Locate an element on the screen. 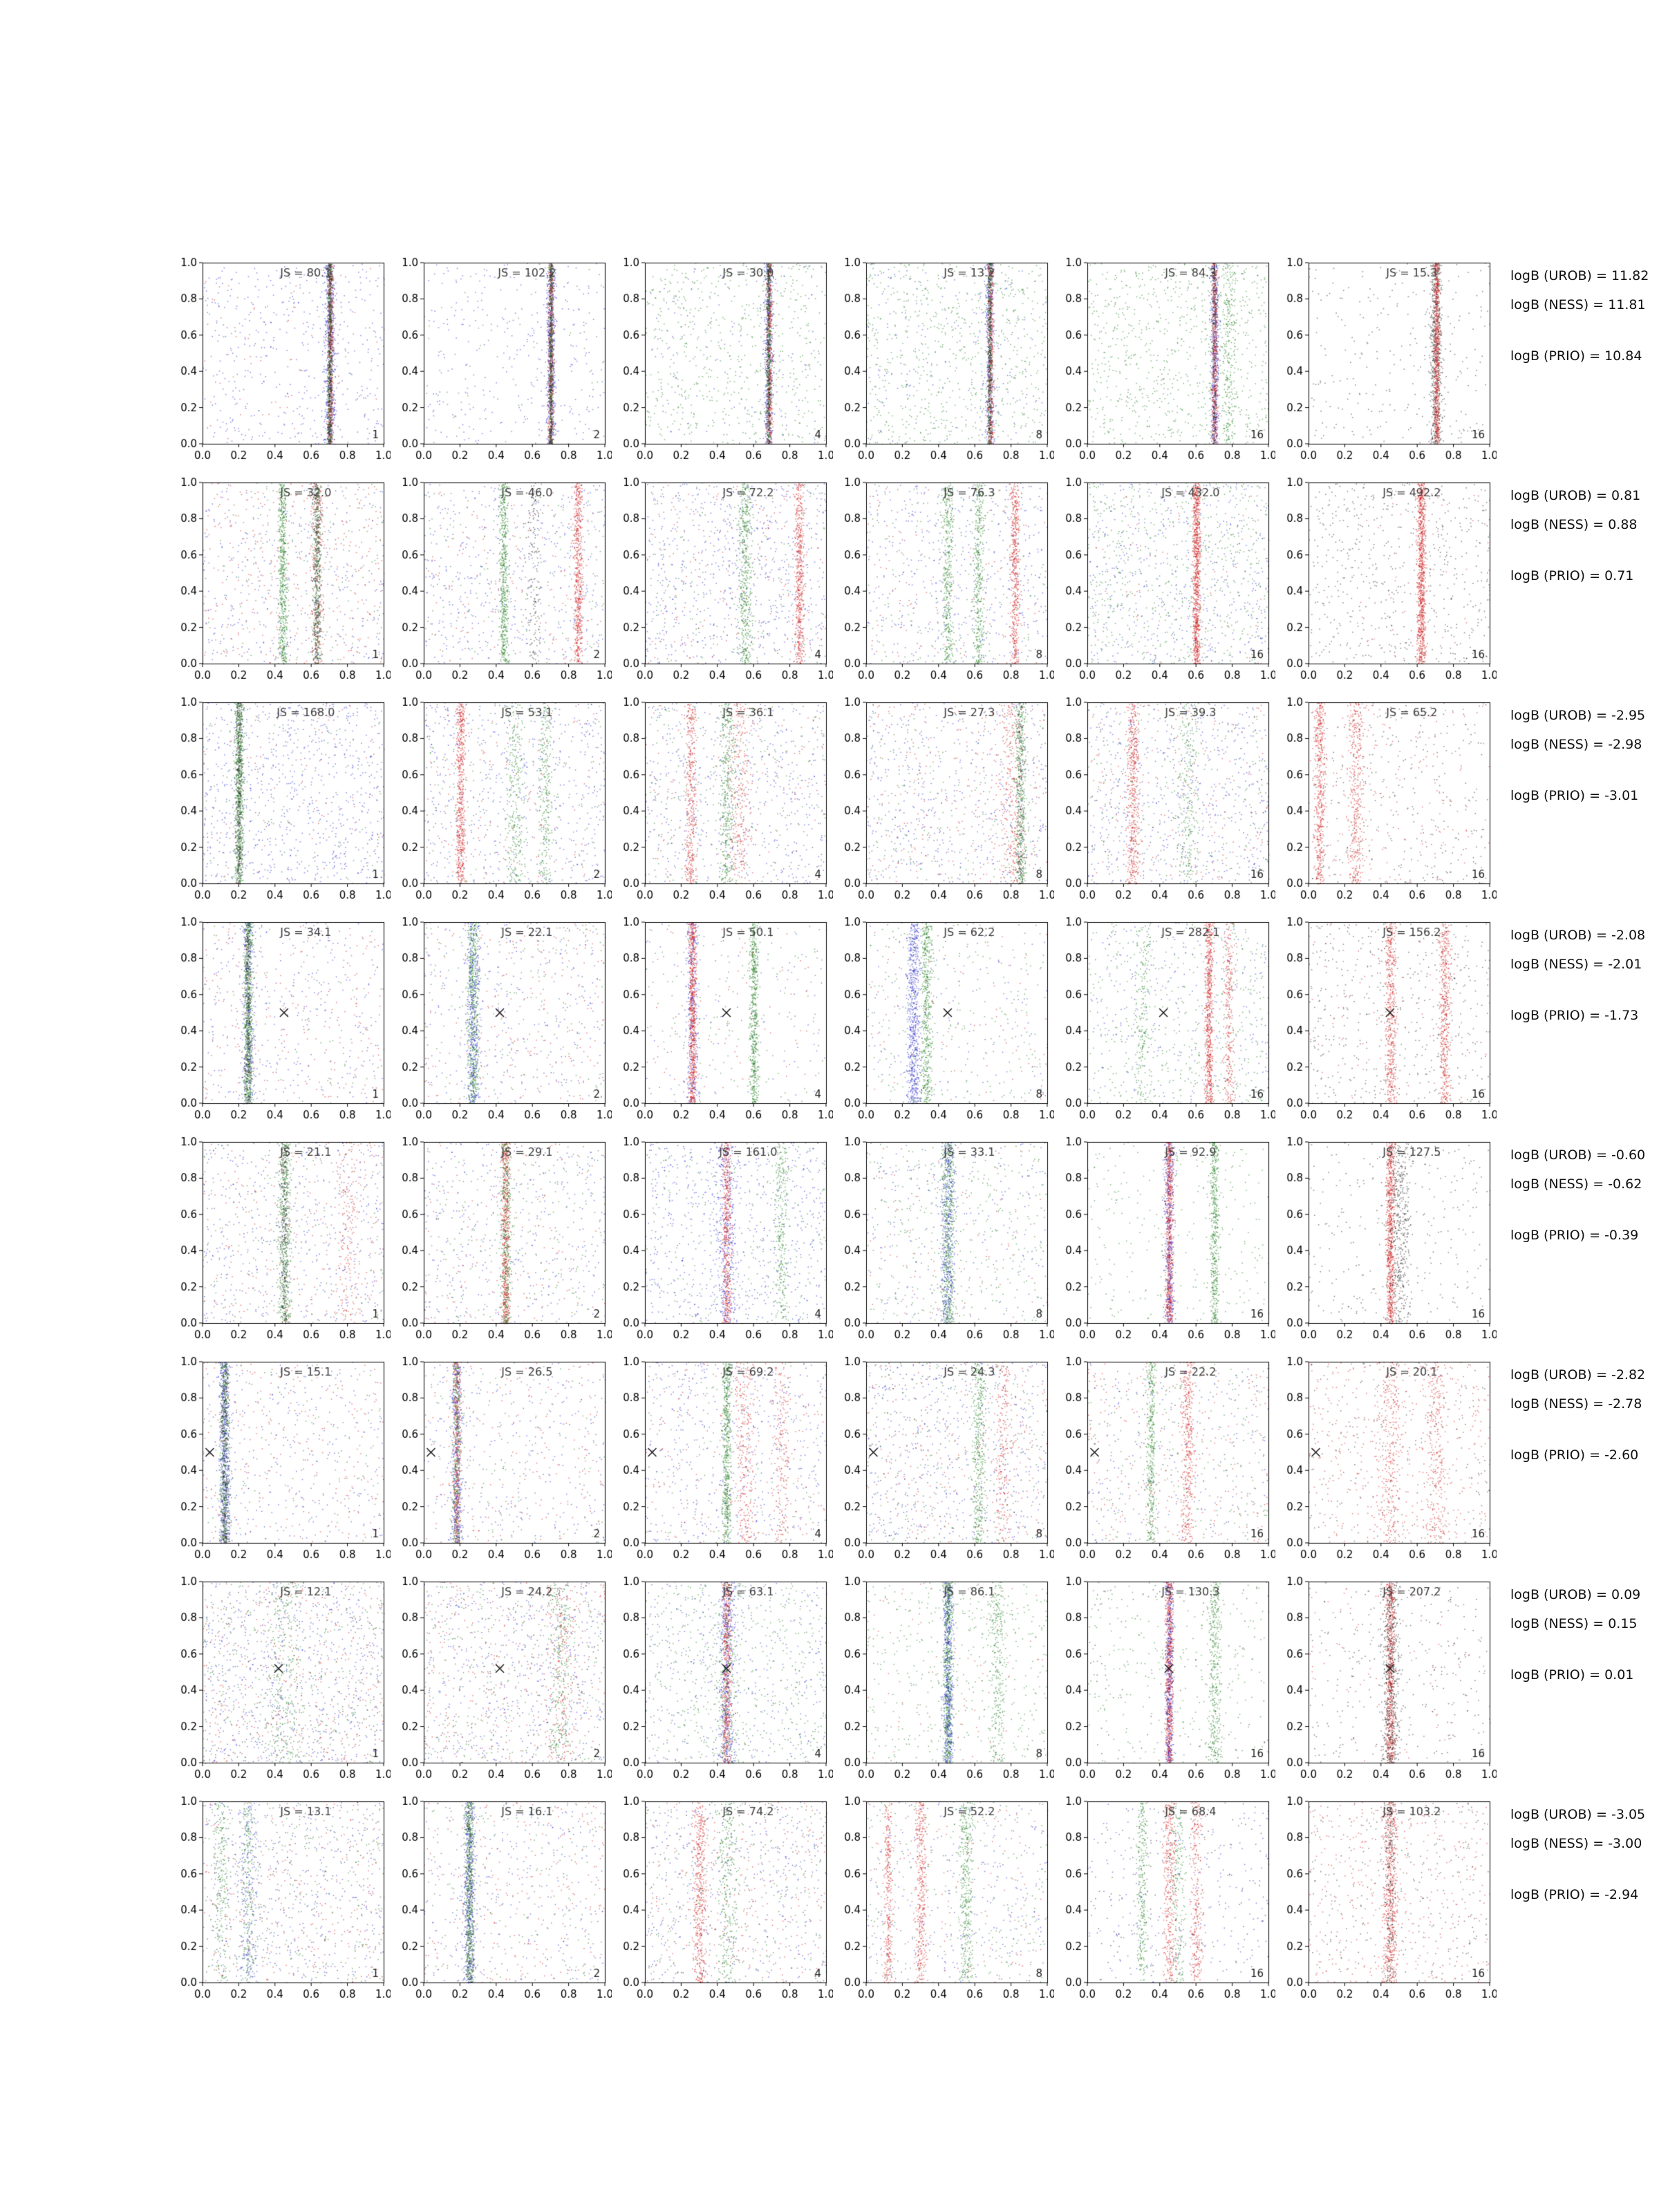  logb-annotation: logB (UROB) = -2.82 is located at coordinates (1578, 1374).